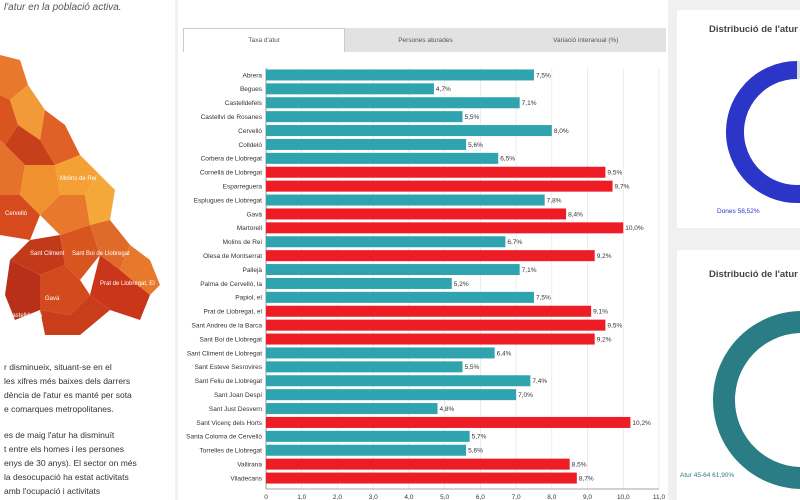  What do you see at coordinates (228, 381) in the screenshot?
I see `category-label: Sant Feliu de Llobregat` at bounding box center [228, 381].